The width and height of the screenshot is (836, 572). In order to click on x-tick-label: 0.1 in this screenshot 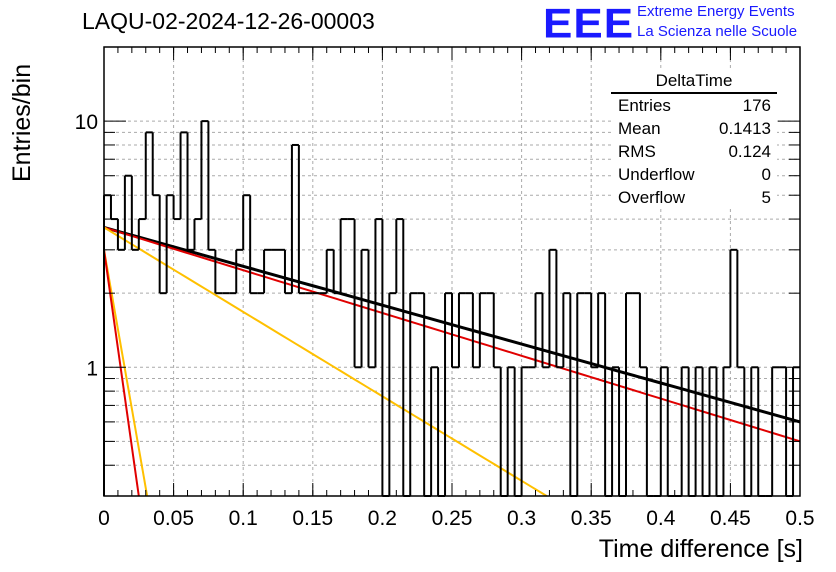, I will do `click(243, 518)`.